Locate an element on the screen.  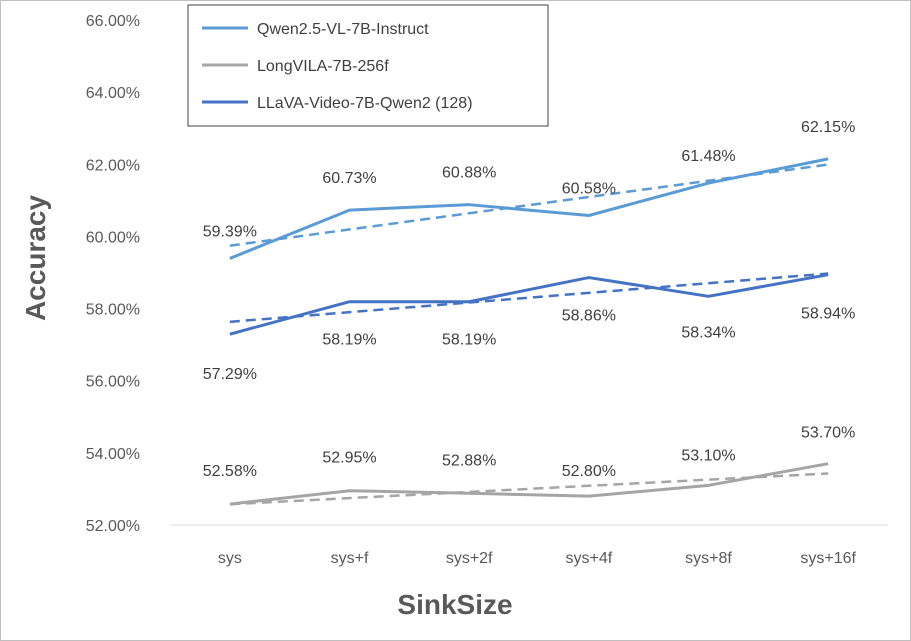
data-label: 60.88% is located at coordinates (469, 173).